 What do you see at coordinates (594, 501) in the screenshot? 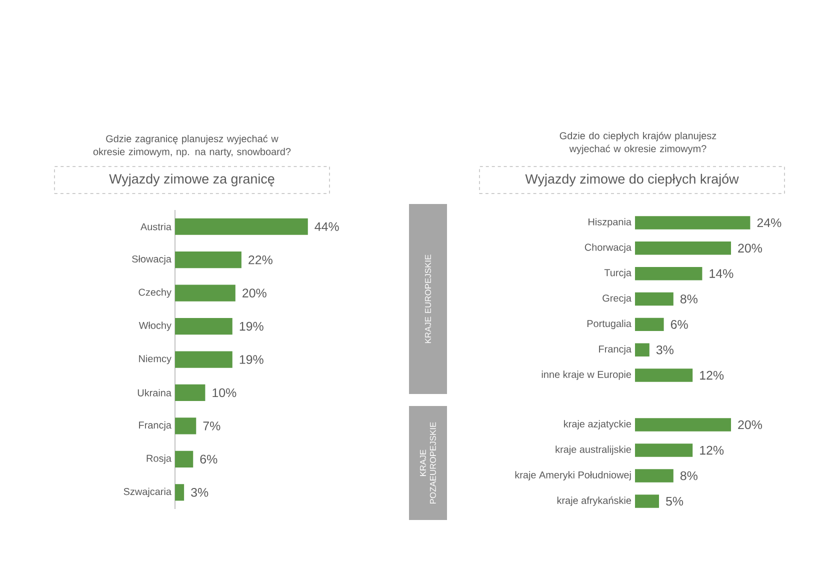
I see `y-tick-label: kraje afrykańskie` at bounding box center [594, 501].